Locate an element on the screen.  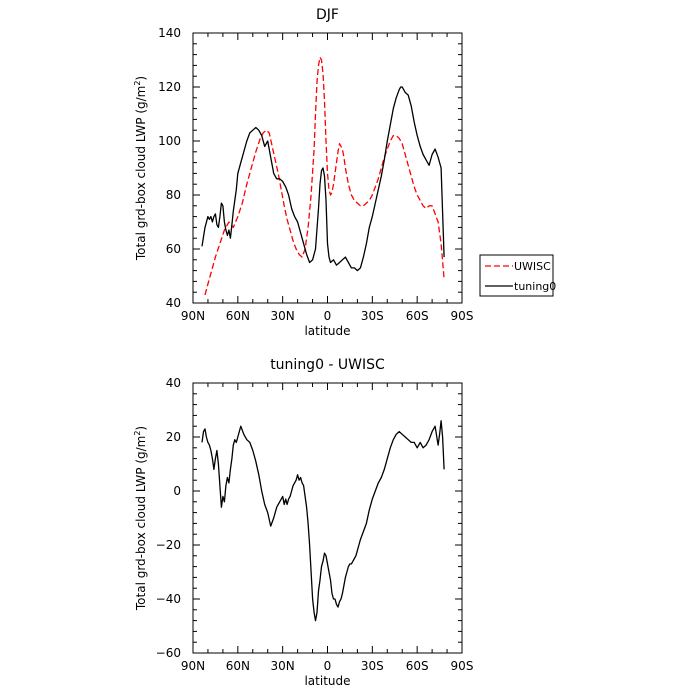
top-xtick-label: 0 is located at coordinates (328, 316).